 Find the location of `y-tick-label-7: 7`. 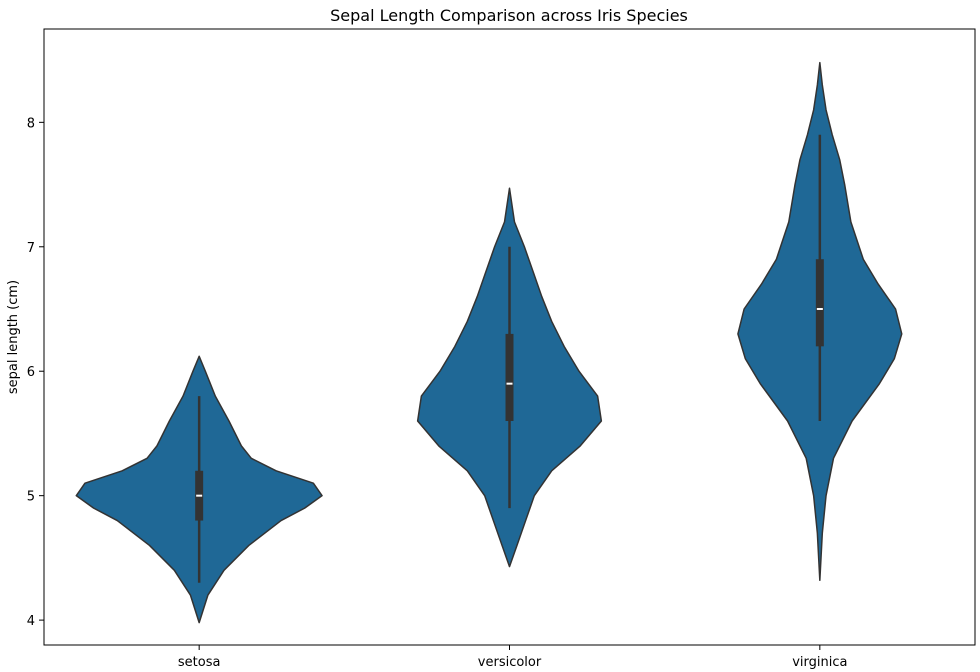

y-tick-label-7: 7 is located at coordinates (31, 248).